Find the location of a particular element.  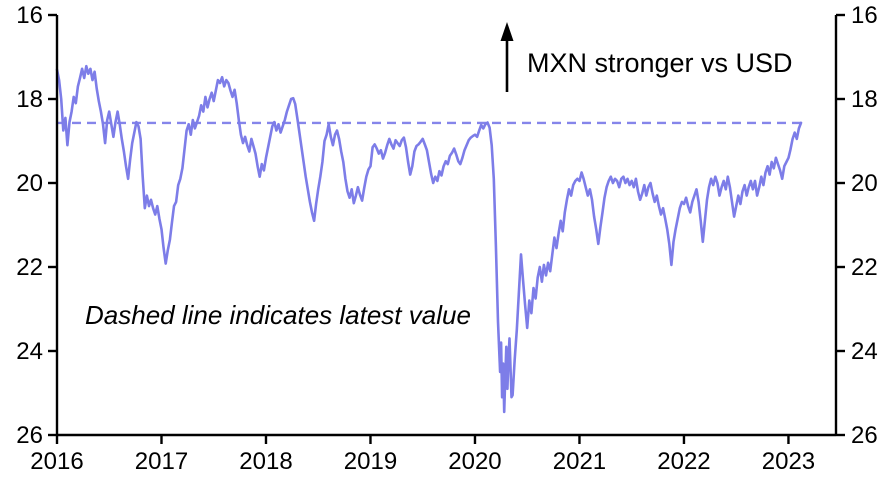

y-axis-tick-label-right: 26 is located at coordinates (864, 435).